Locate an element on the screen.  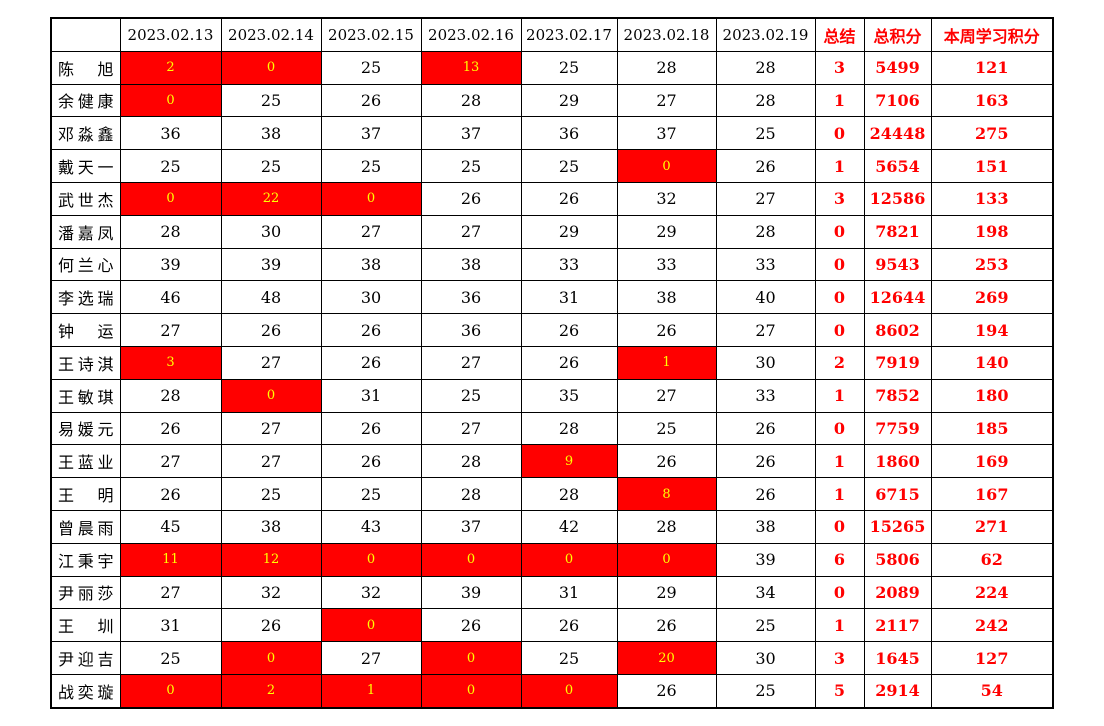
student-name-cell: 曾晨雨 is located at coordinates (85, 526).